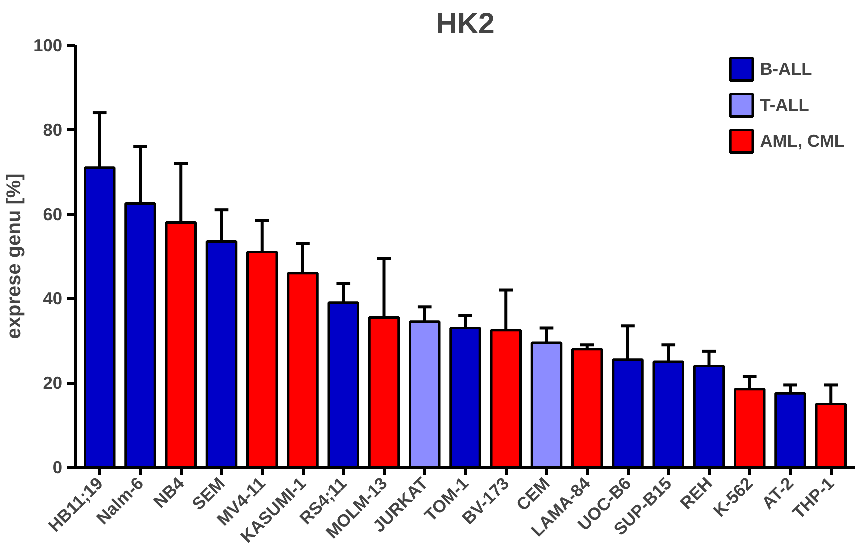  I want to click on legend-label: AML, CML, so click(802, 141).